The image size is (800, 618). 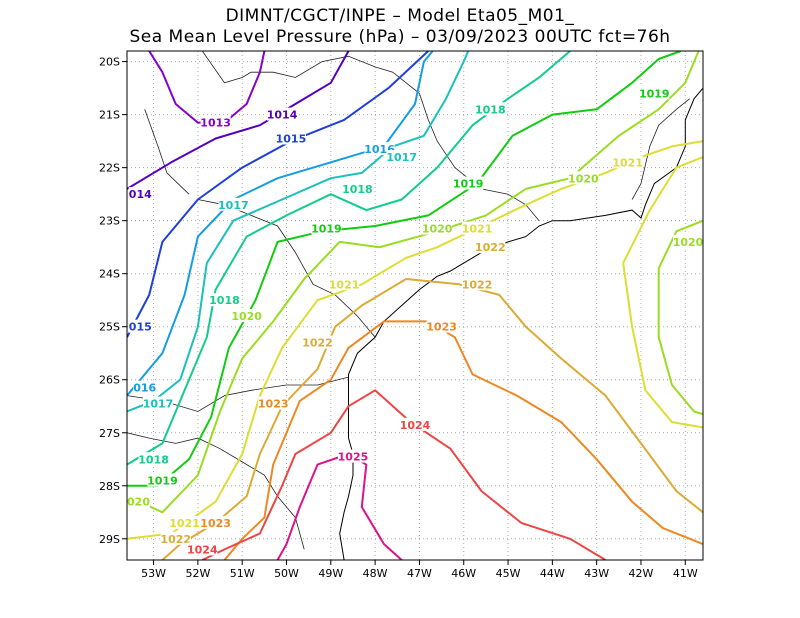 I want to click on contour-label: 1014, so click(x=282, y=115).